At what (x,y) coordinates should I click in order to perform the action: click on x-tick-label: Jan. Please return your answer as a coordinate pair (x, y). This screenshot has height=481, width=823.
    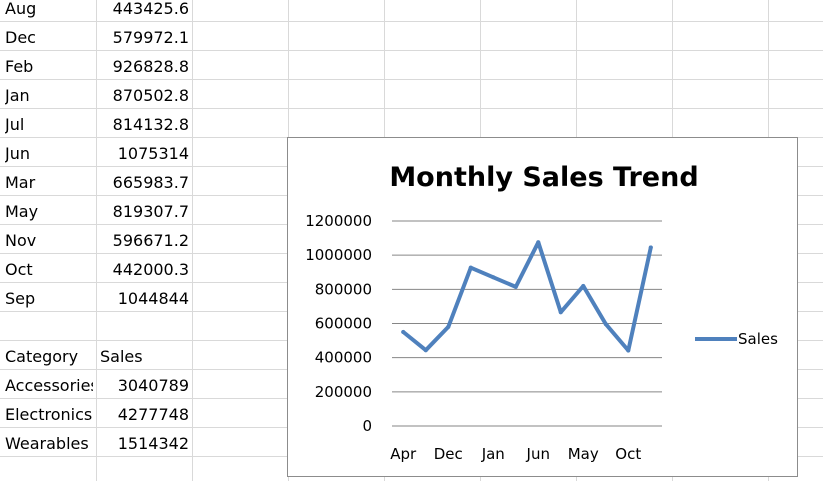
    Looking at the image, I should click on (493, 454).